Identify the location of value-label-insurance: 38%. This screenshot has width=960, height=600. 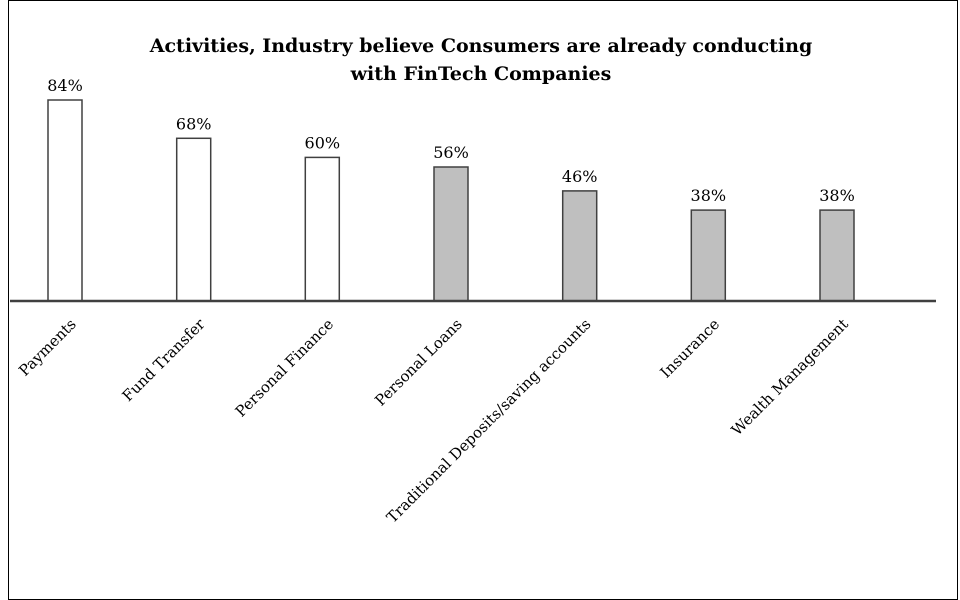
(709, 195).